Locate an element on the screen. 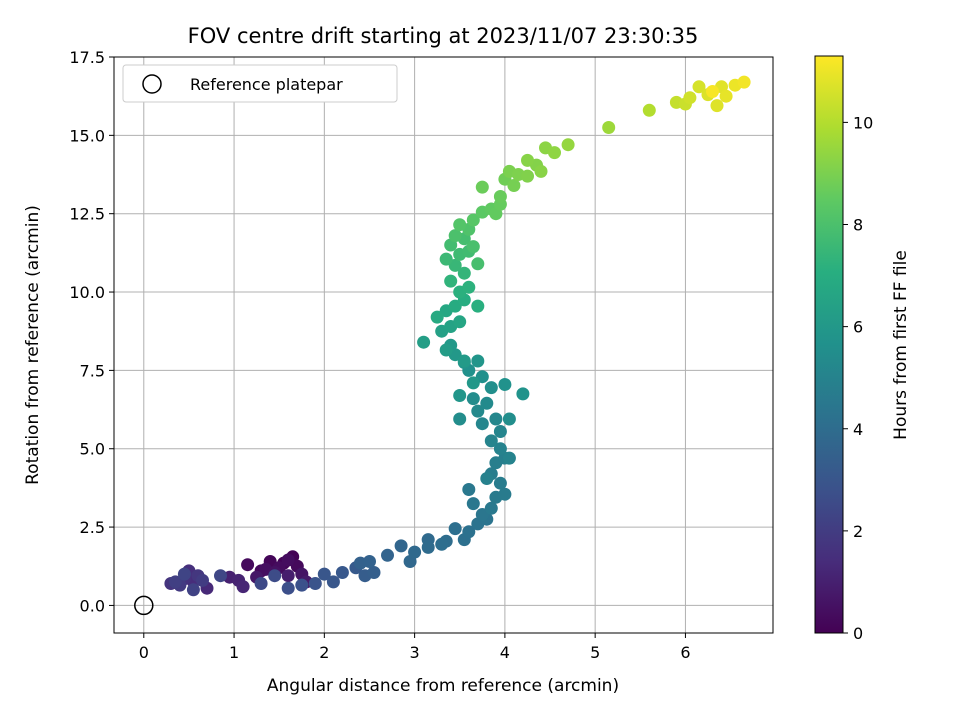  x-axis-ticks: 0 1 2 3 4 5 6 is located at coordinates (415, 647).